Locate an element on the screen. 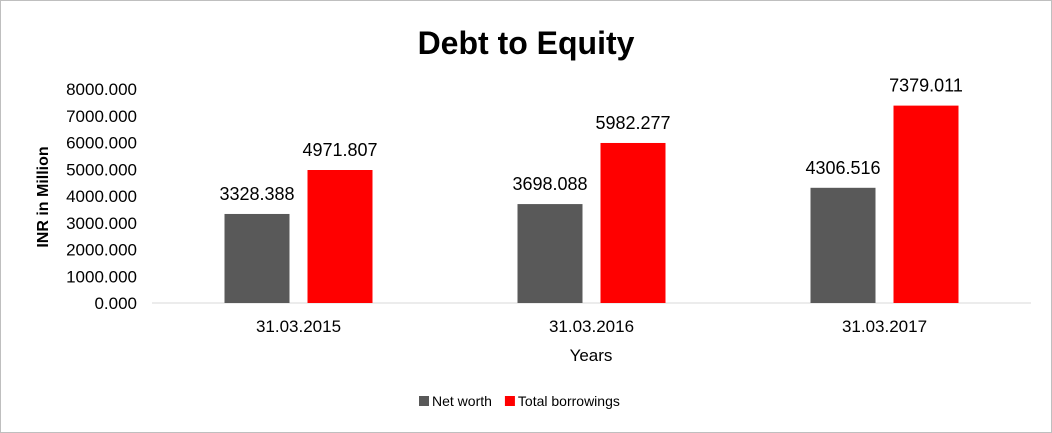  legend-label: Net worth is located at coordinates (462, 401).